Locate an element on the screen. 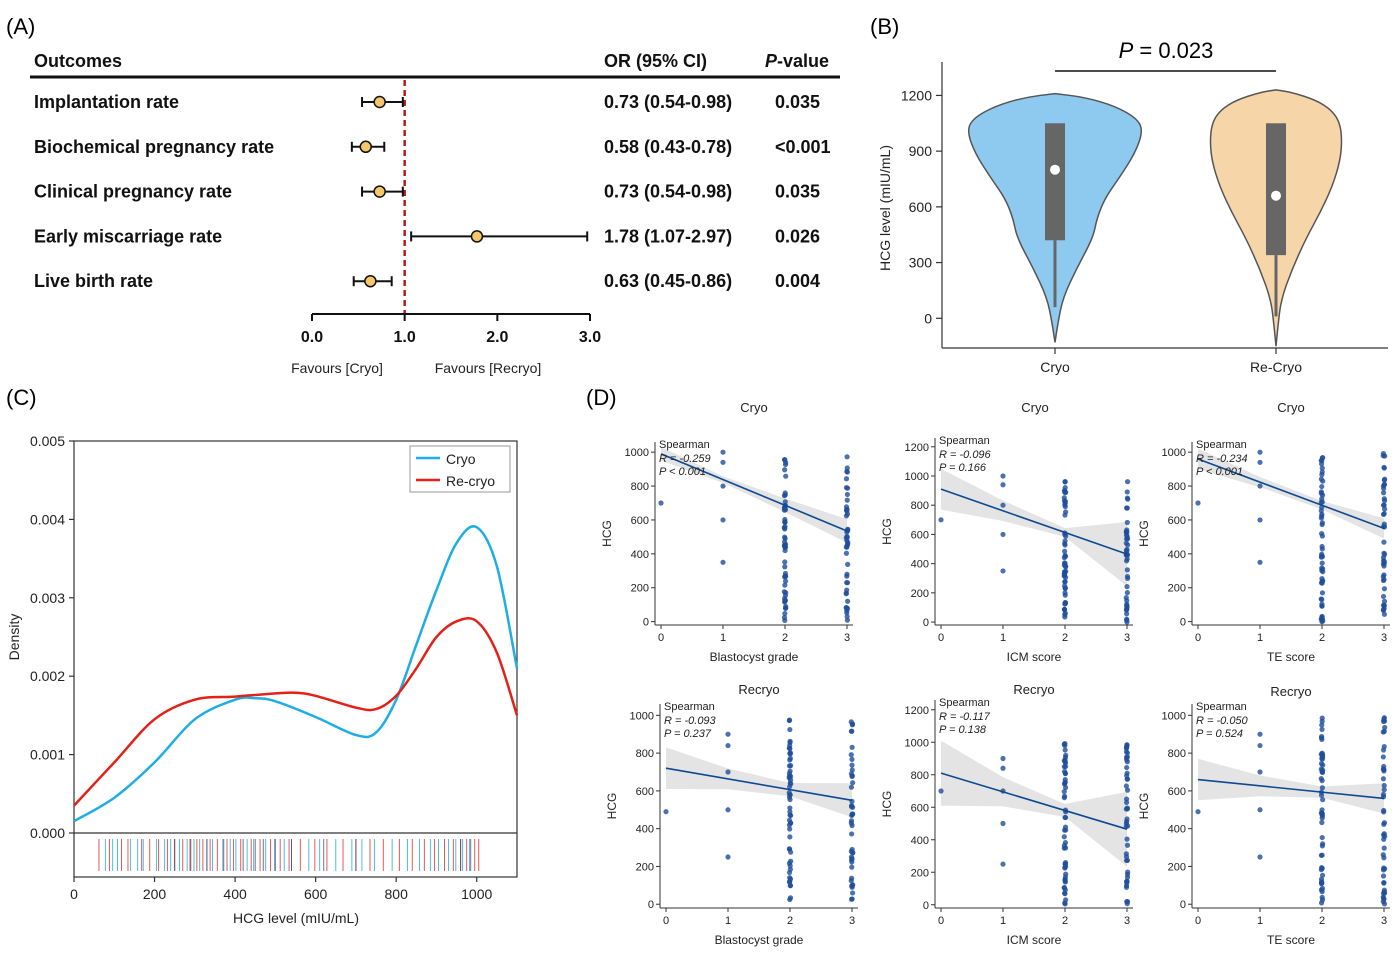 This screenshot has width=1400, height=960. density-curve-recryo is located at coordinates (296, 712).